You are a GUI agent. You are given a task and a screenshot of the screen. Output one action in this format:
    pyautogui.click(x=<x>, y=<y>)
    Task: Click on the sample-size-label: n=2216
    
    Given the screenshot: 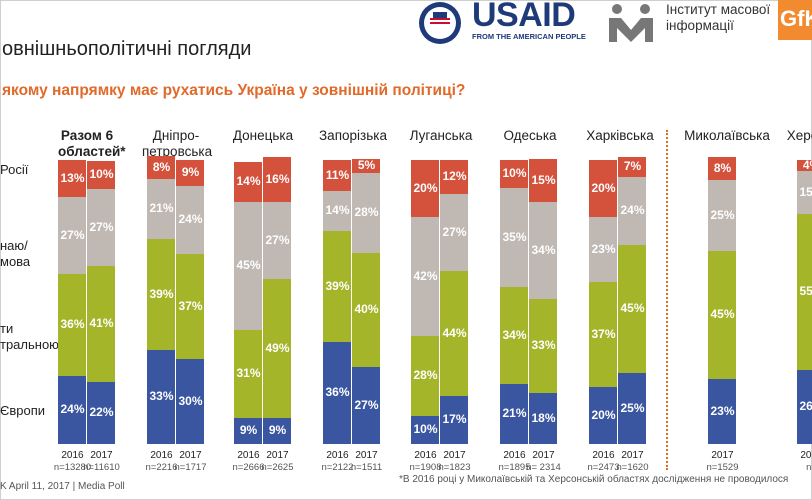 What is the action you would take?
    pyautogui.click(x=161, y=467)
    